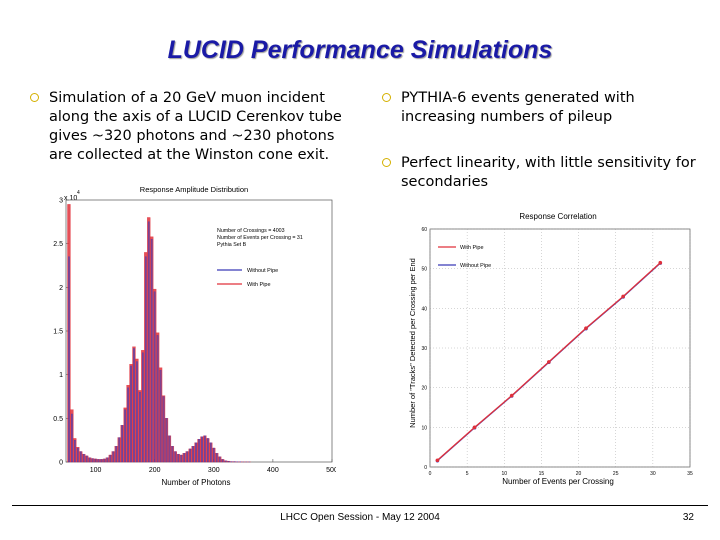 Image resolution: width=720 pixels, height=540 pixels. Describe the element at coordinates (360, 517) in the screenshot. I see `footer-text: LHCC Open Session - May 12 2004` at that location.